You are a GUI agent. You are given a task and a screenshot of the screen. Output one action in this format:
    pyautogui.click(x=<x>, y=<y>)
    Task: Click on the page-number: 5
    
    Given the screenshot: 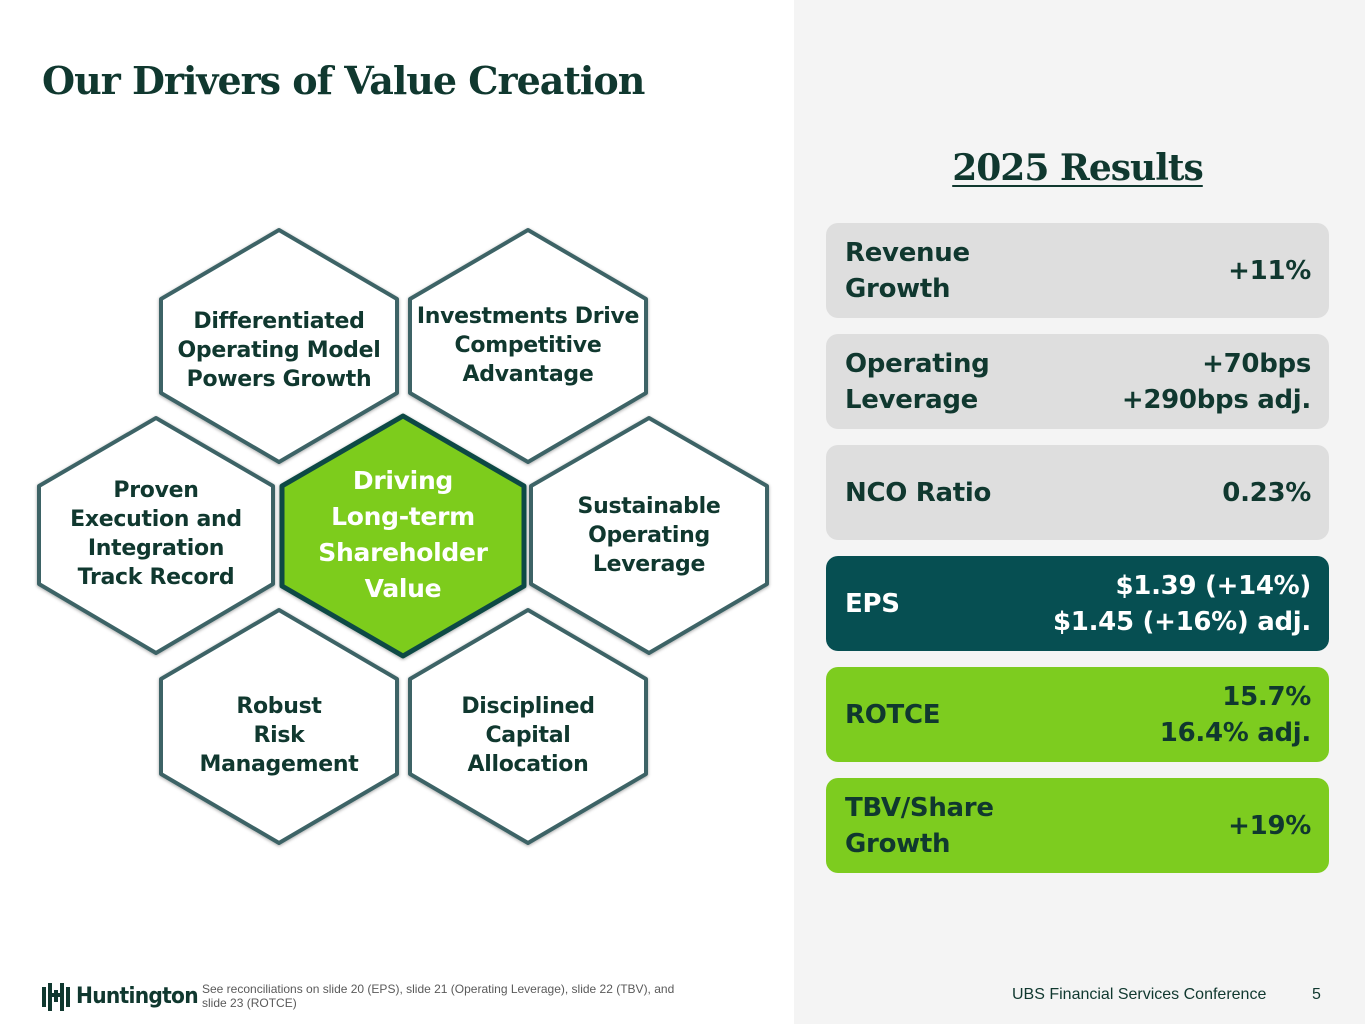 What is the action you would take?
    pyautogui.click(x=1316, y=994)
    